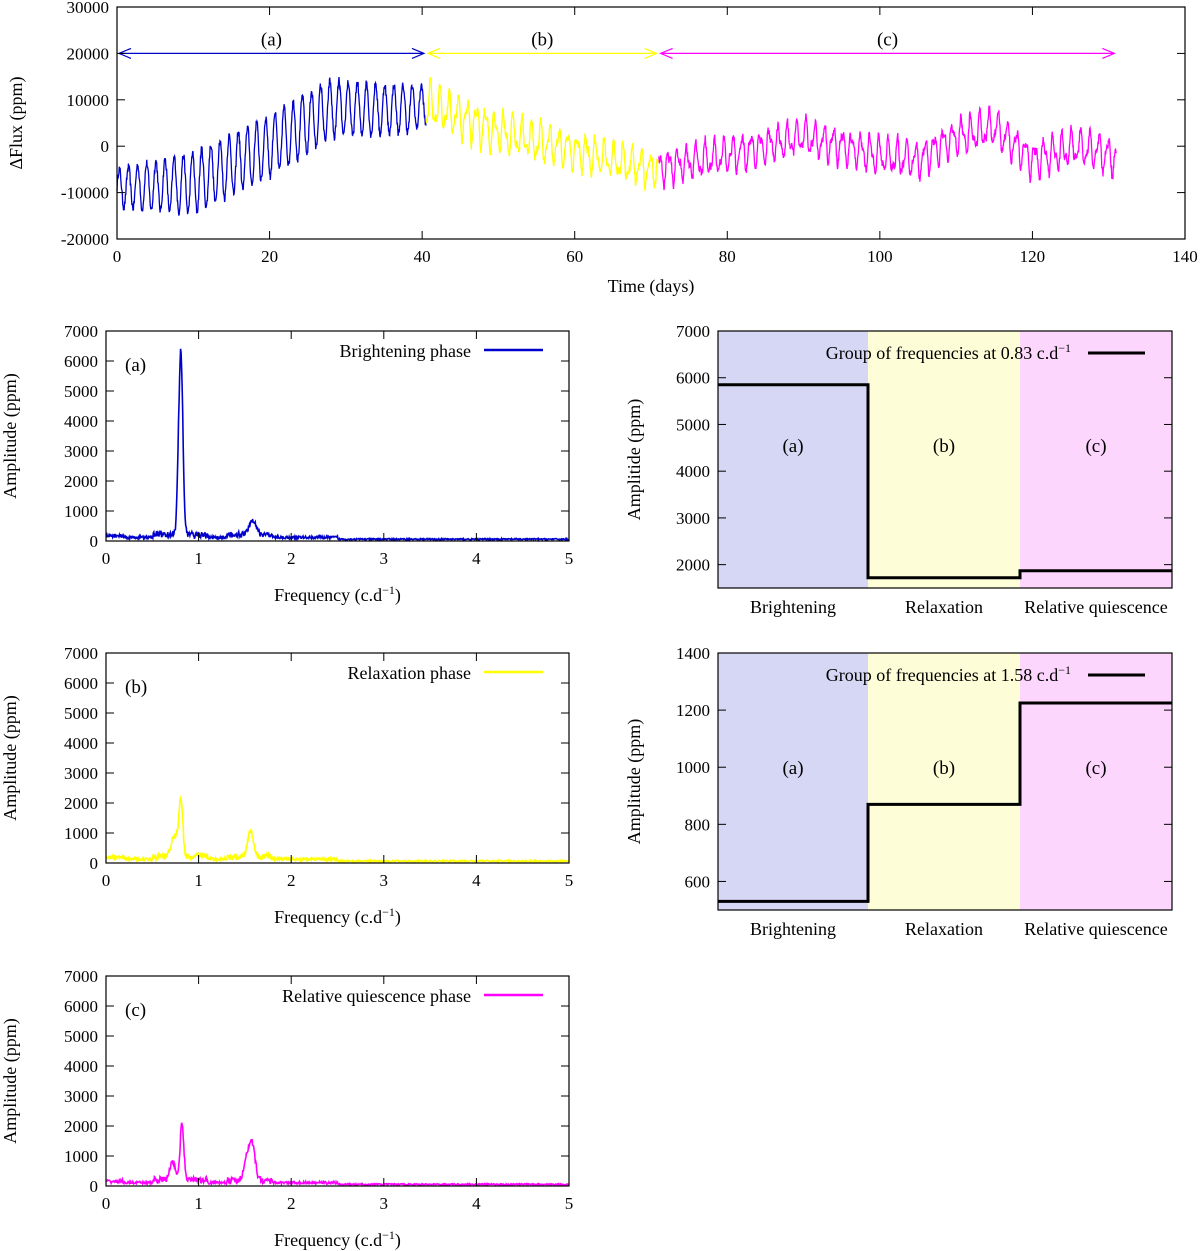 The height and width of the screenshot is (1251, 1200). I want to click on y-tick-label: 1200, so click(693, 710).